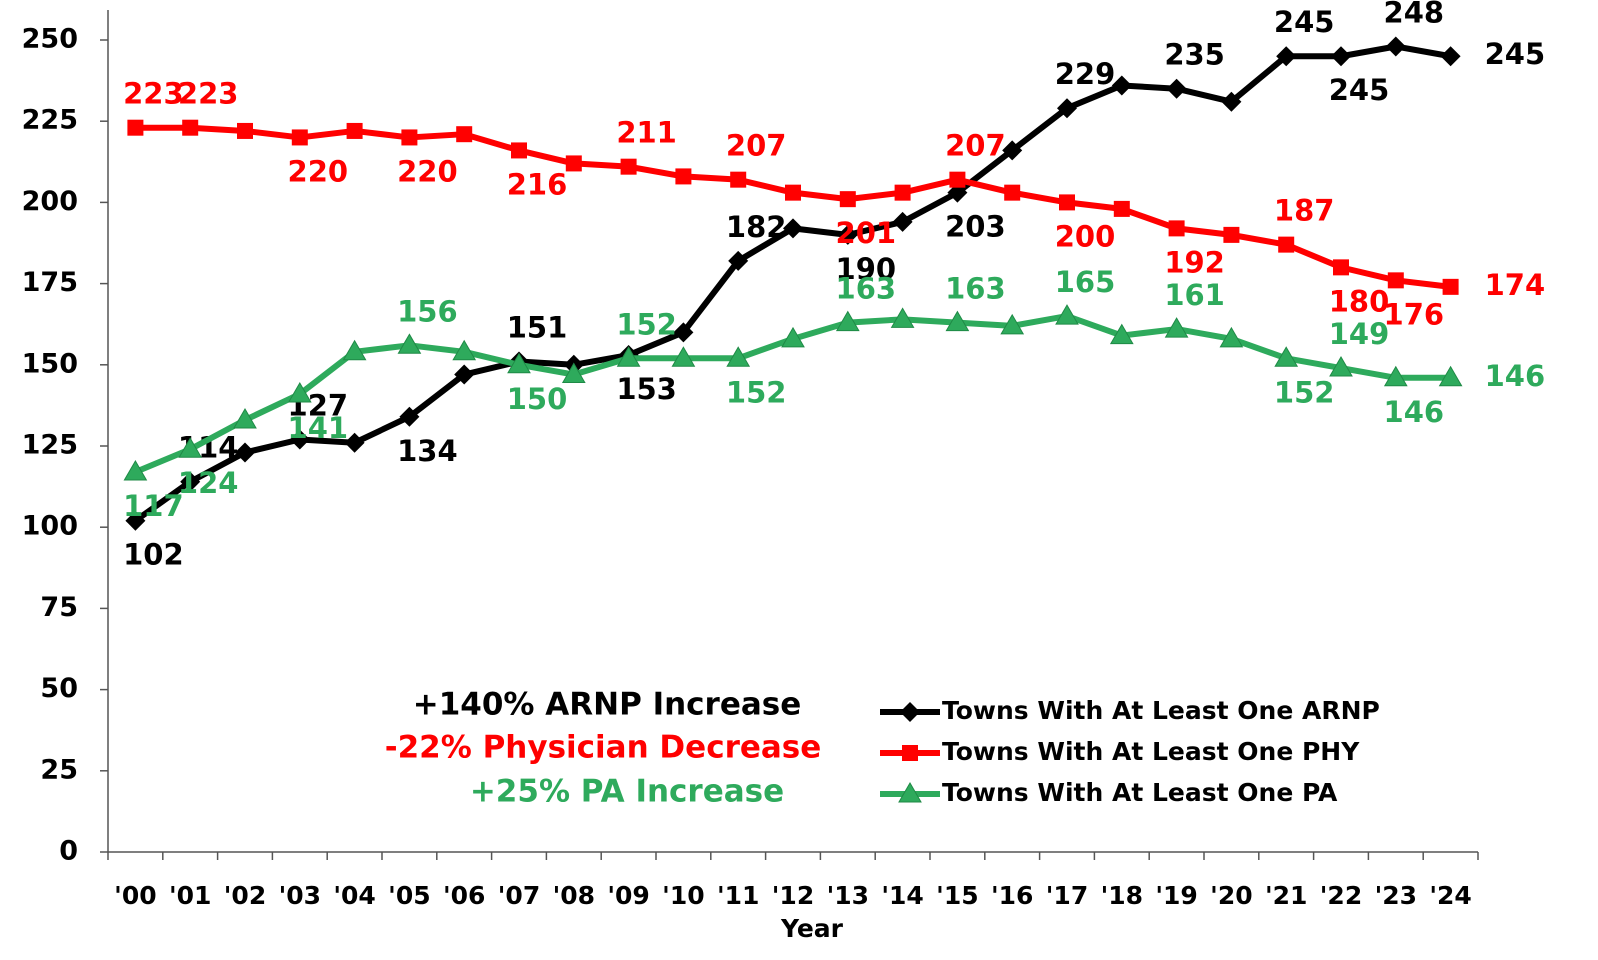 This screenshot has height=960, width=1598. I want to click on annotation: +25% PA Increase, so click(627, 792).